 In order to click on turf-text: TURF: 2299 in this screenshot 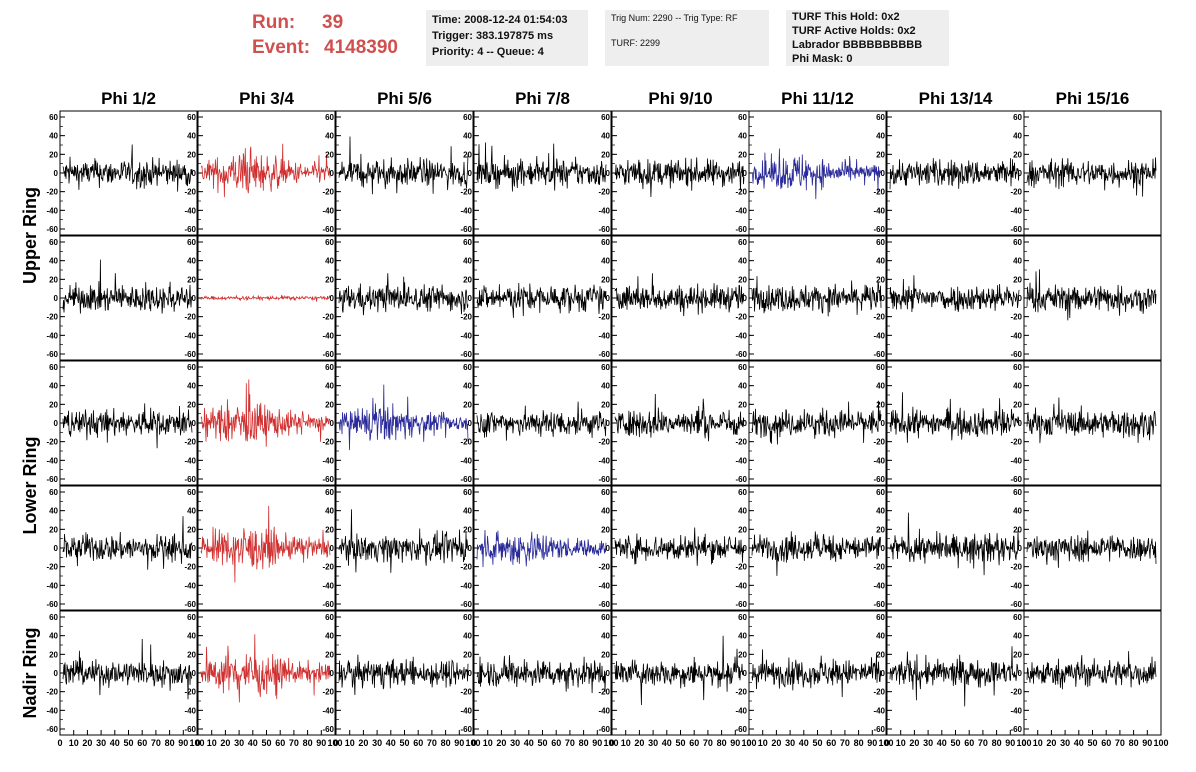, I will do `click(636, 43)`.